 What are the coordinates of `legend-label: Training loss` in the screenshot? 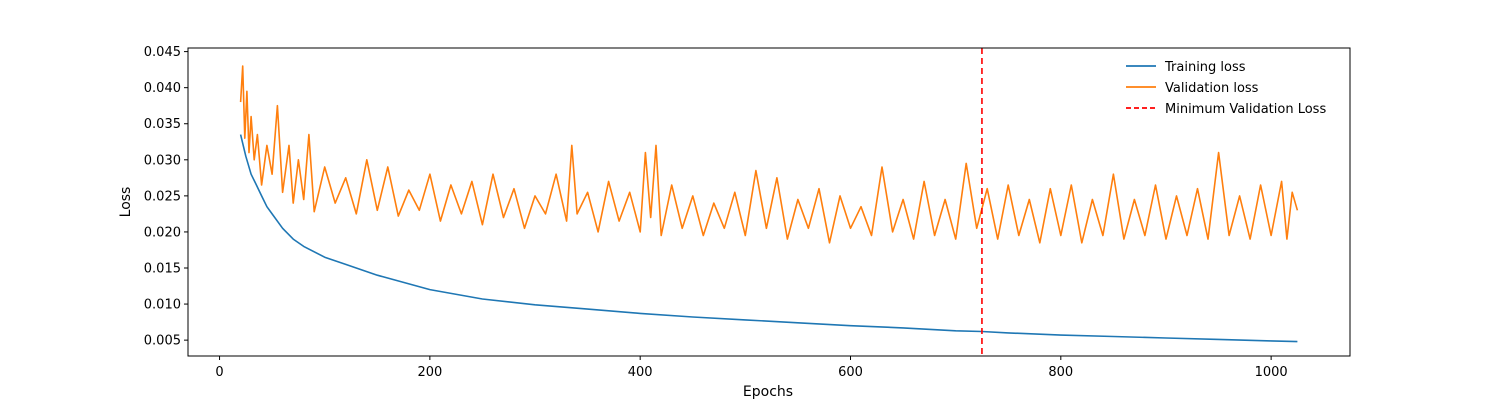 It's located at (1205, 67).